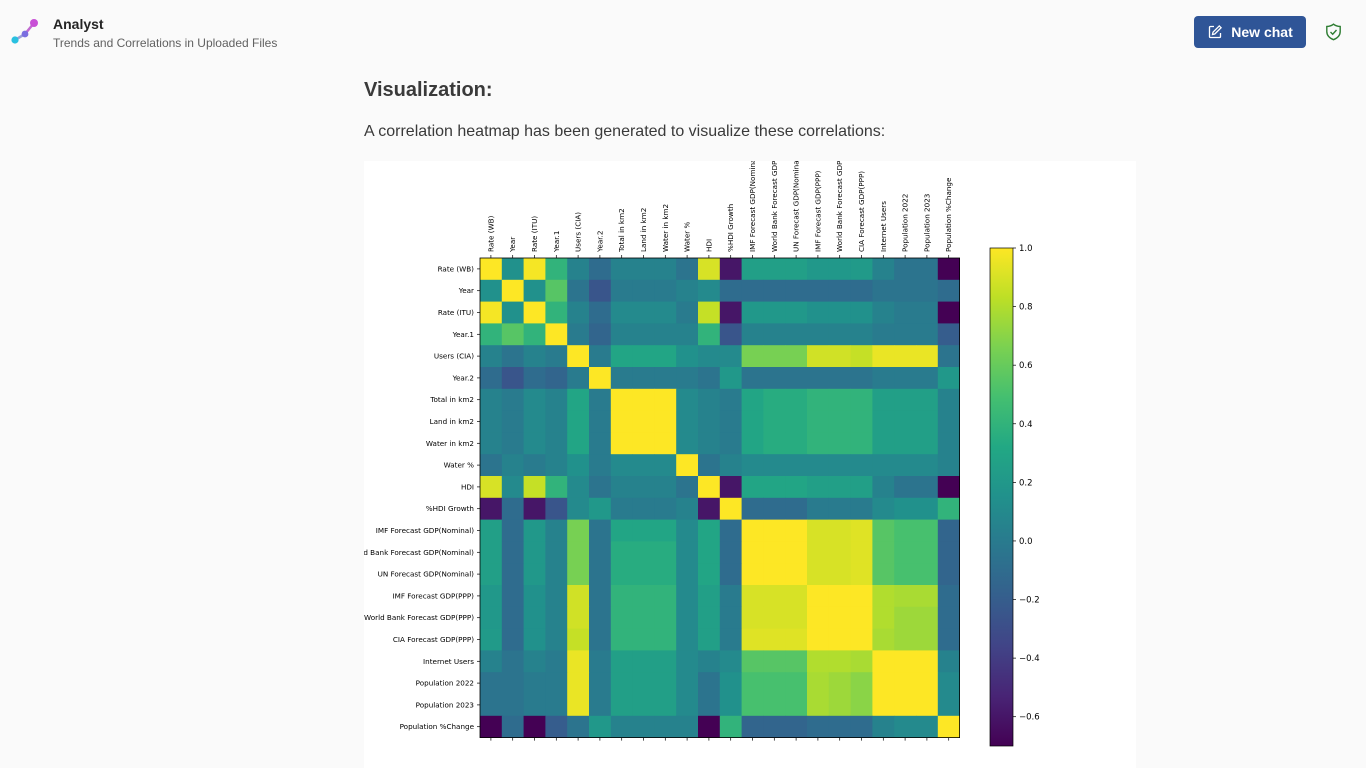 The width and height of the screenshot is (1366, 768). Describe the element at coordinates (1026, 308) in the screenshot. I see `colorbar-tick-label: 0.8` at that location.